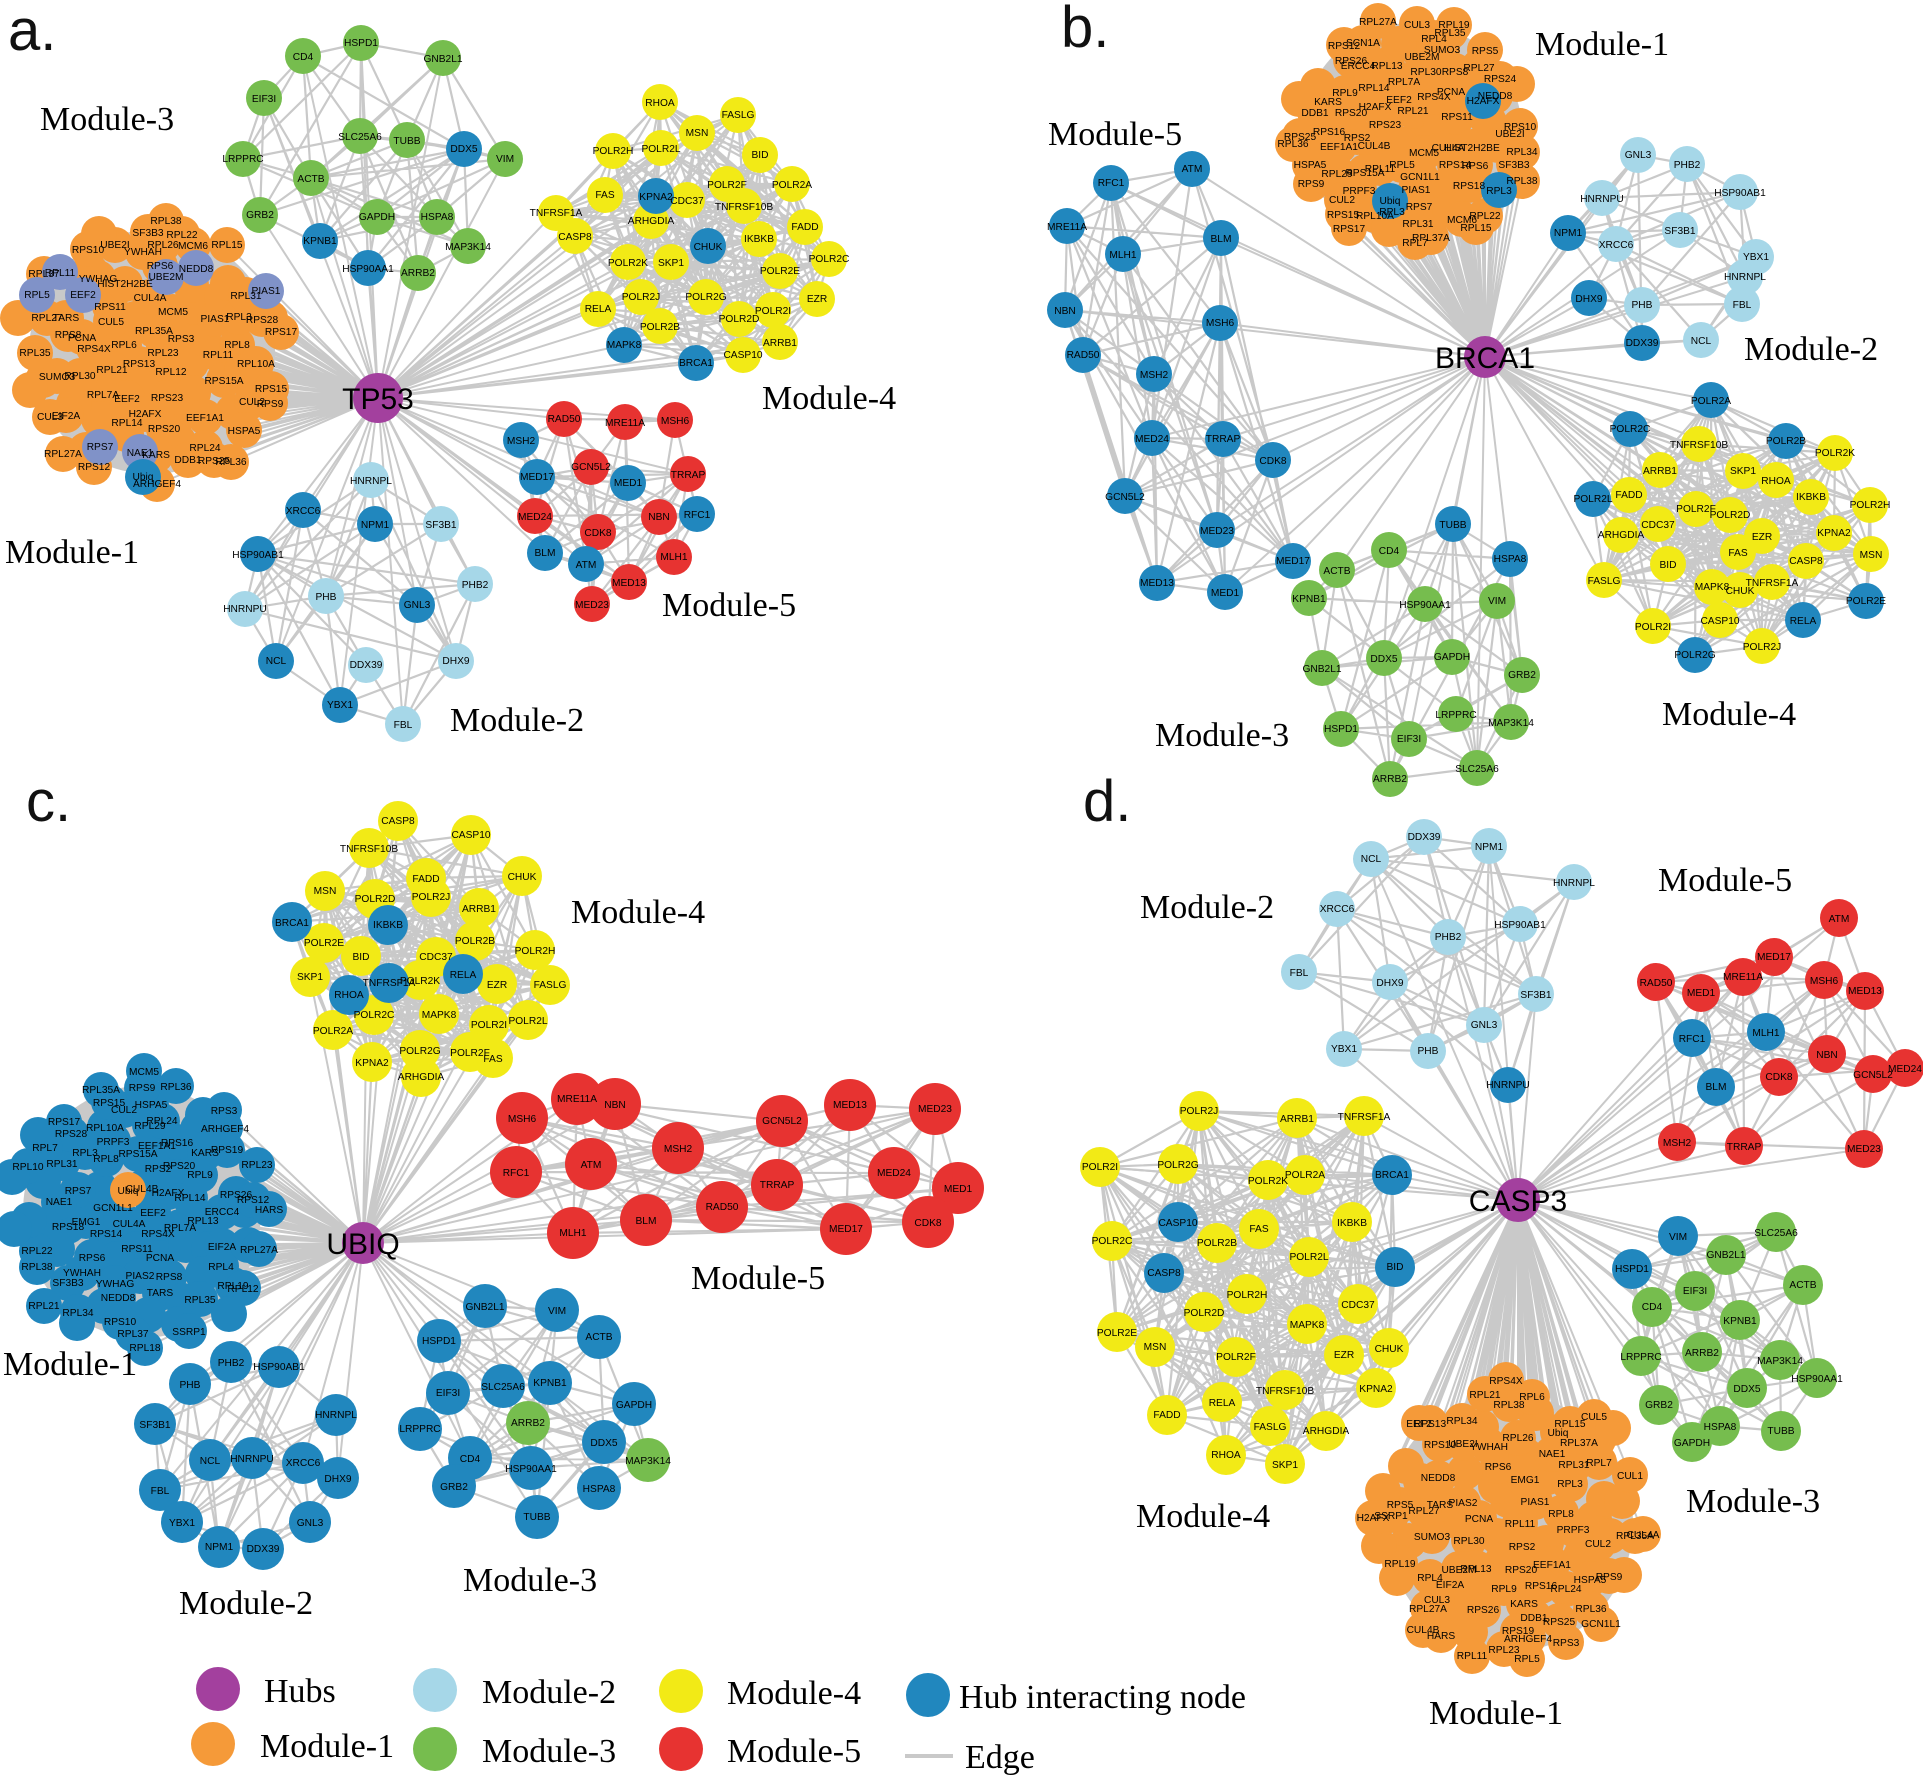  Describe the element at coordinates (1485, 51) in the screenshot. I see `svg-text: RPS5` at that location.